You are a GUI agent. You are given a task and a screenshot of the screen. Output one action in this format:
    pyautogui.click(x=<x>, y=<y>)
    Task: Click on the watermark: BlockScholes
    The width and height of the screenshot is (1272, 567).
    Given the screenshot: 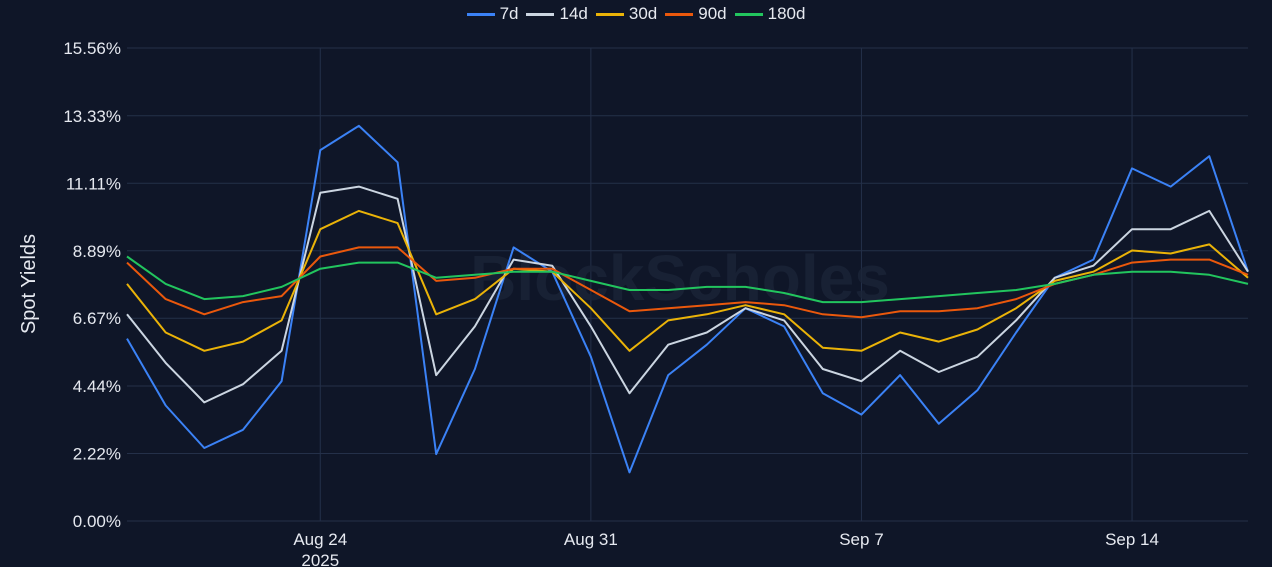 What is the action you would take?
    pyautogui.click(x=680, y=278)
    